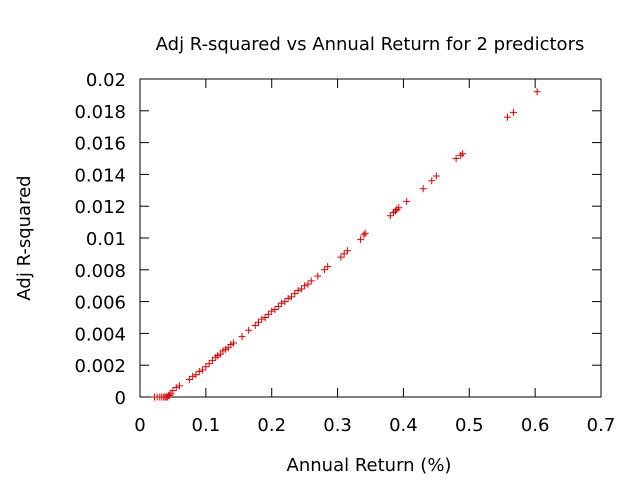 This screenshot has height=480, width=640. Describe the element at coordinates (403, 425) in the screenshot. I see `x-tick-label: 0.4` at that location.